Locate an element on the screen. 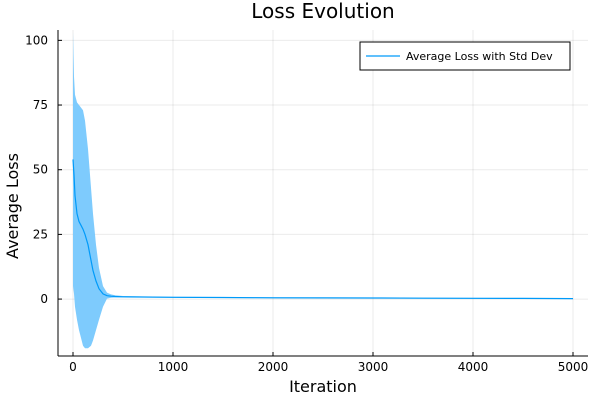 The image size is (600, 400). x-tick-label: 0 is located at coordinates (73, 367).